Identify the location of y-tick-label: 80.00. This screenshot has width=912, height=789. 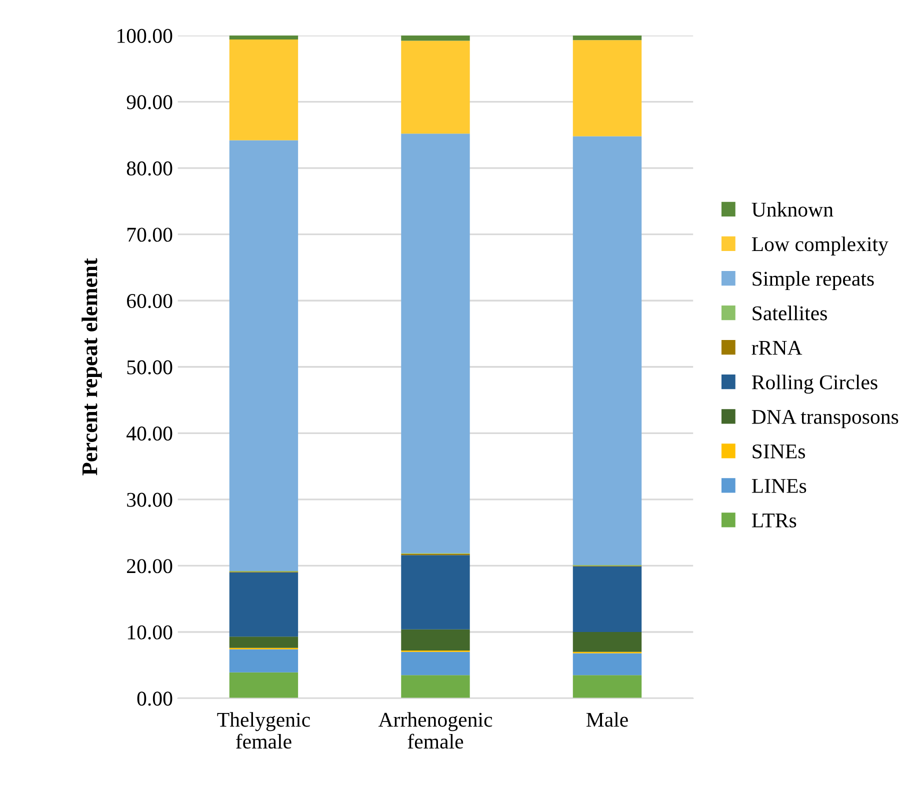
(149, 168).